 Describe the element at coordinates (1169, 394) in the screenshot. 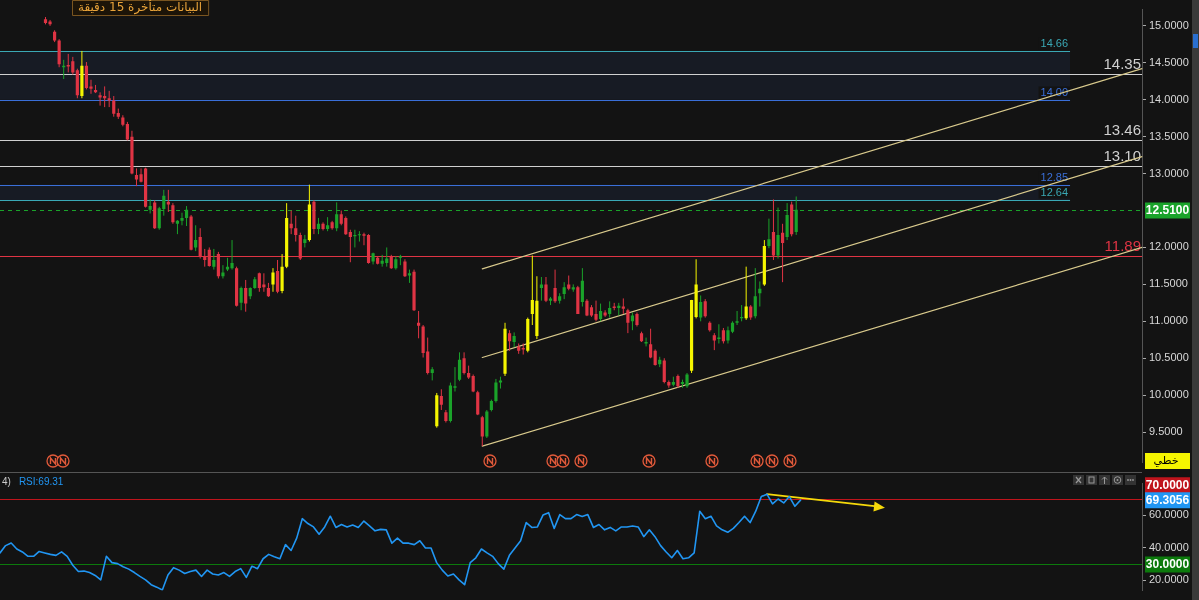

I see `y-tick-label: 10.0000` at that location.